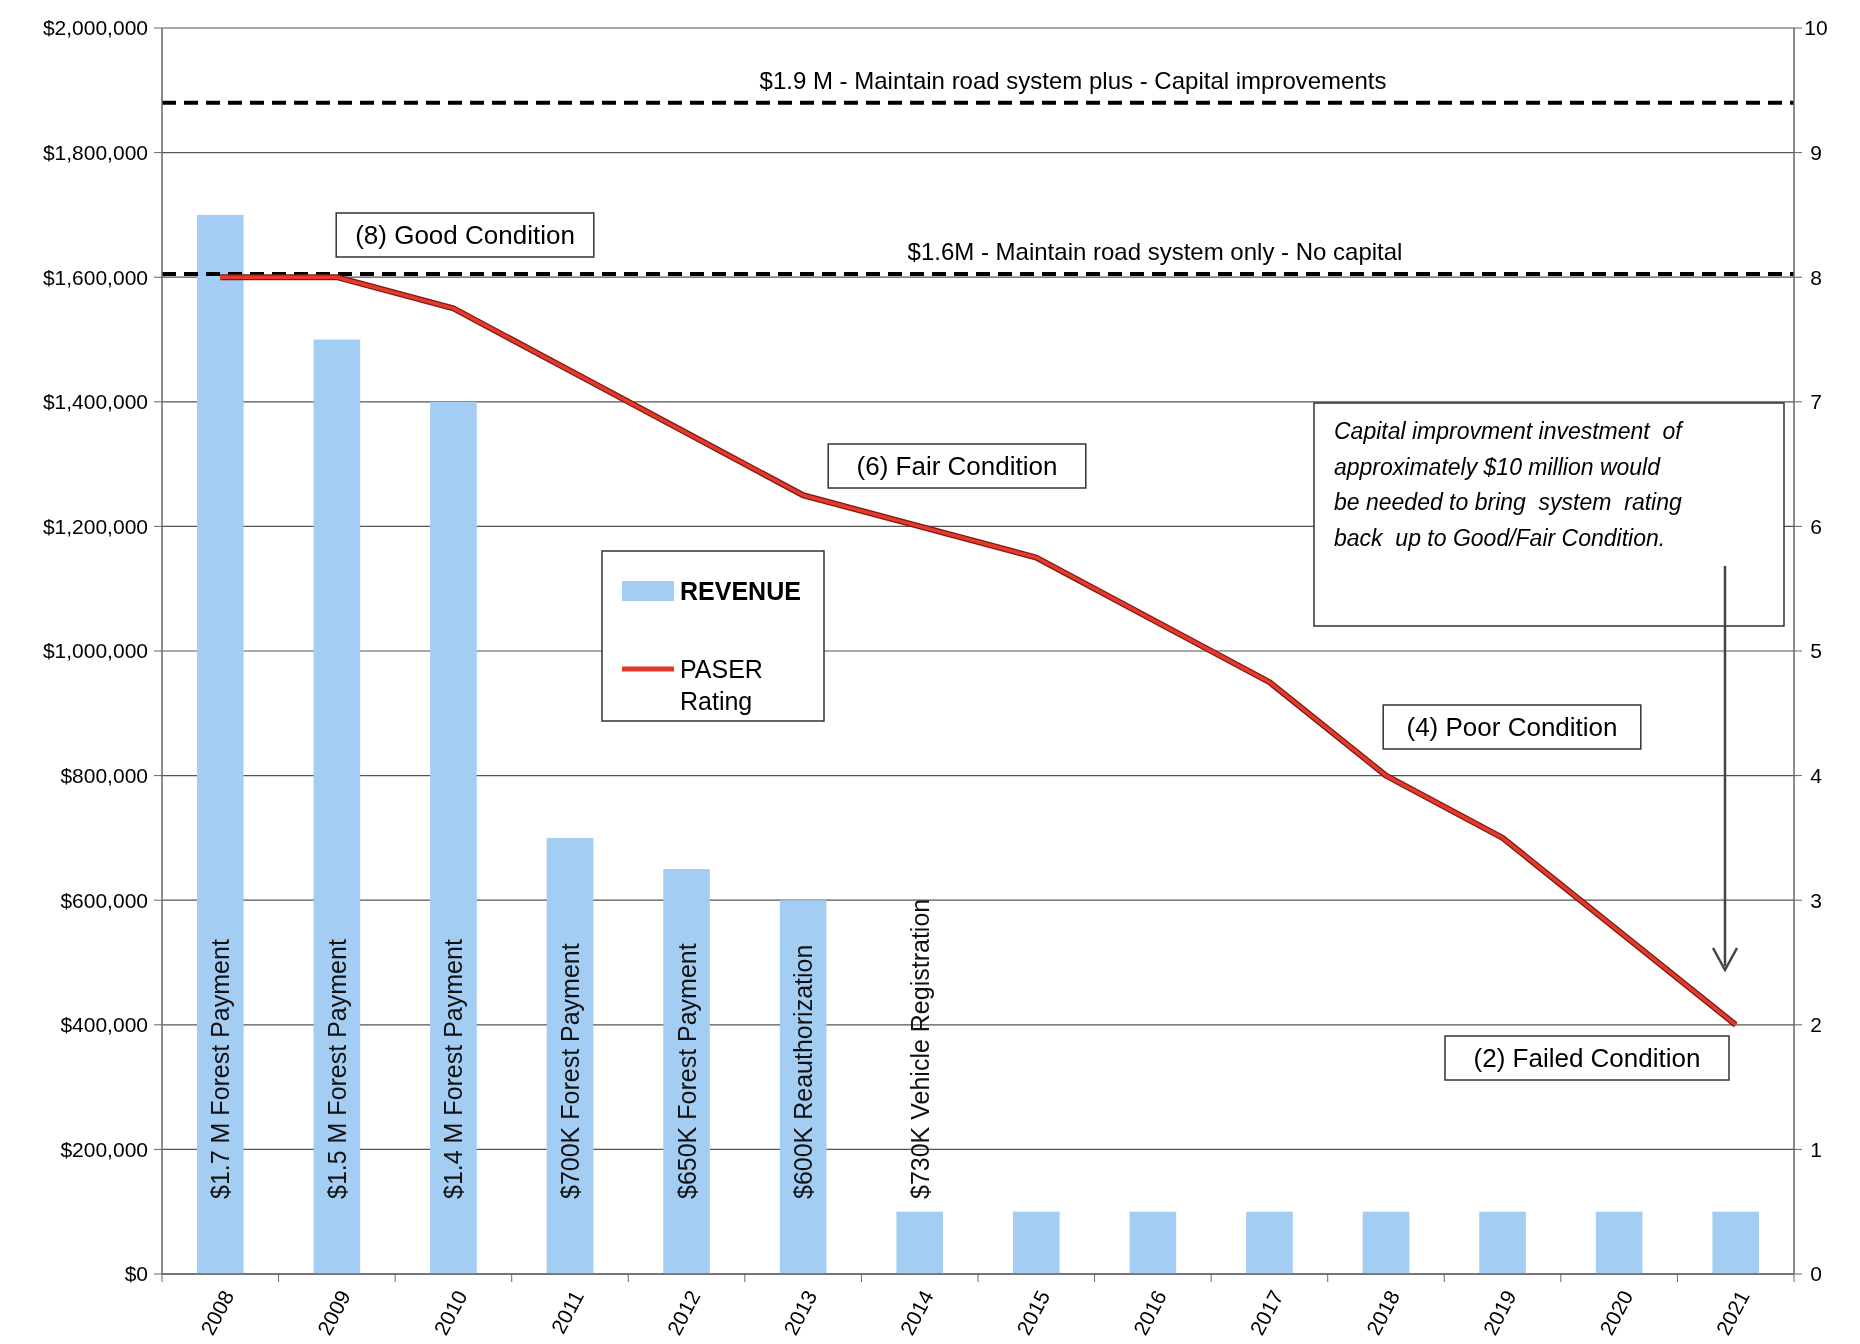 Image resolution: width=1860 pixels, height=1344 pixels. I want to click on legend-label: REVENUE, so click(740, 590).